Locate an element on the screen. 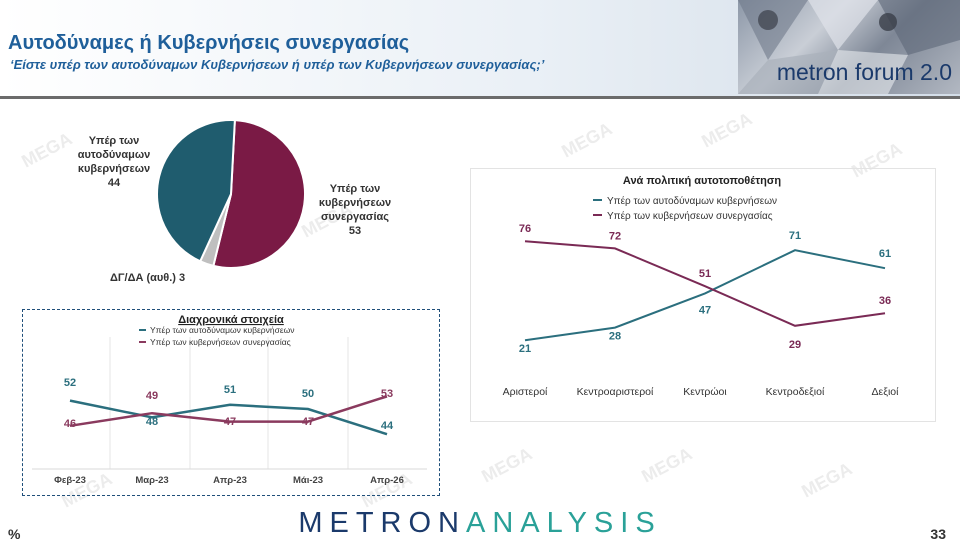 The height and width of the screenshot is (545, 960). political-data-label: 28 is located at coordinates (615, 337).